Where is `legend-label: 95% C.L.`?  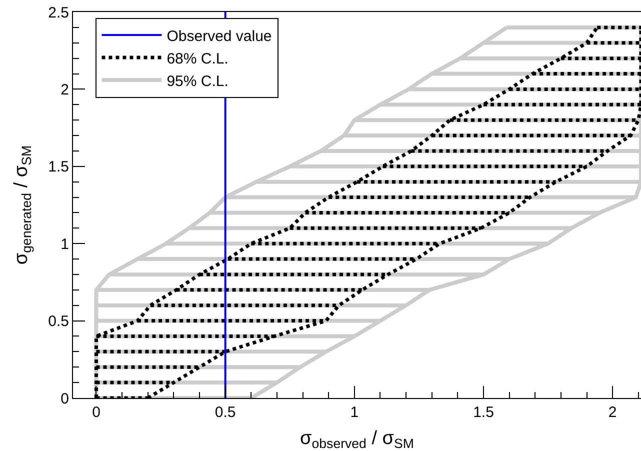 legend-label: 95% C.L. is located at coordinates (197, 81).